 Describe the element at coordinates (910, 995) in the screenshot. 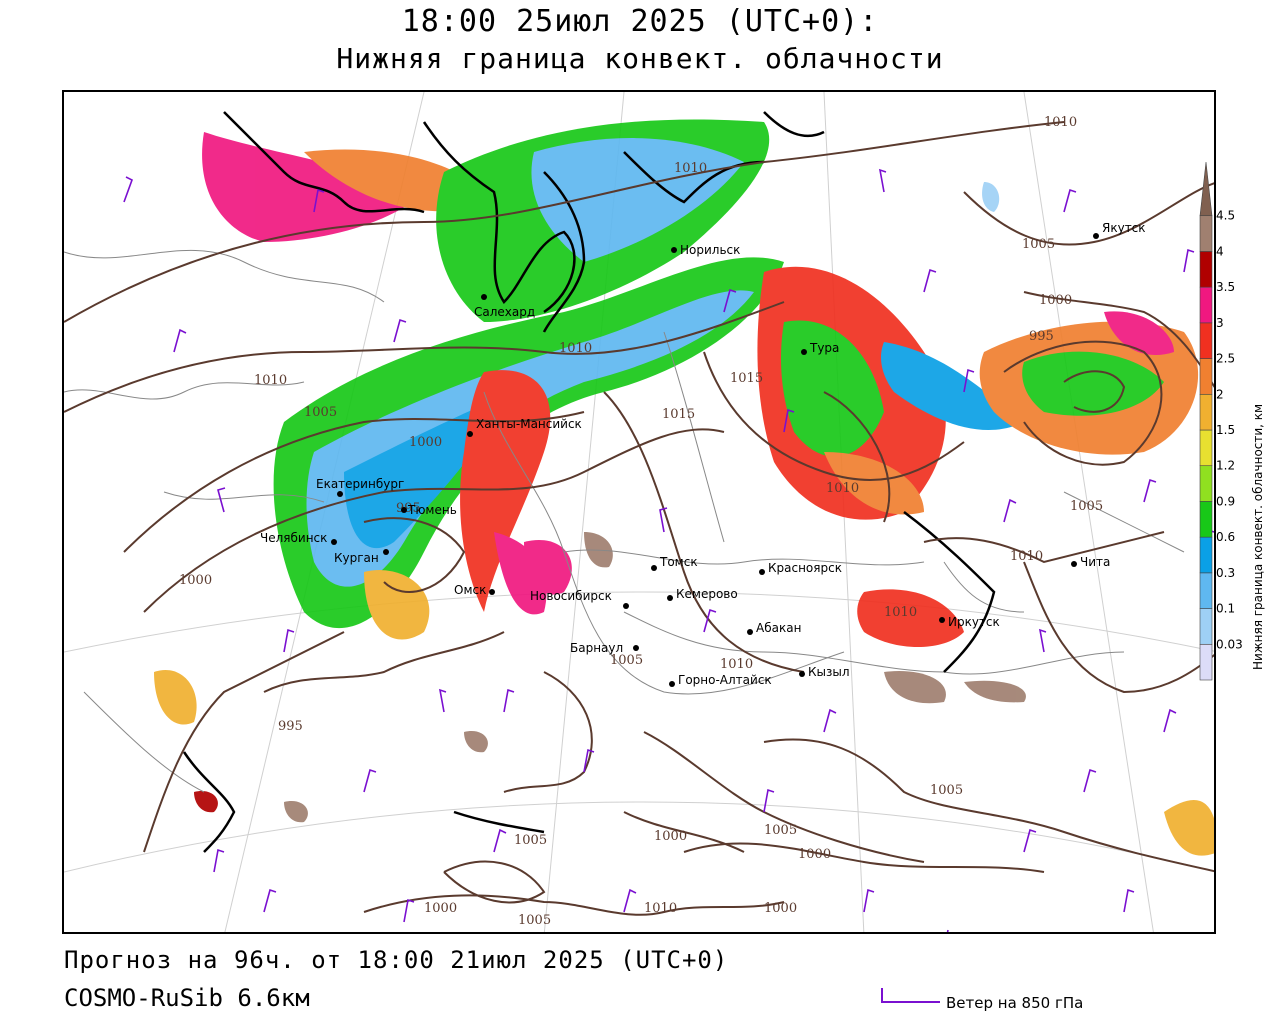

I see `wind-barb-icon` at that location.